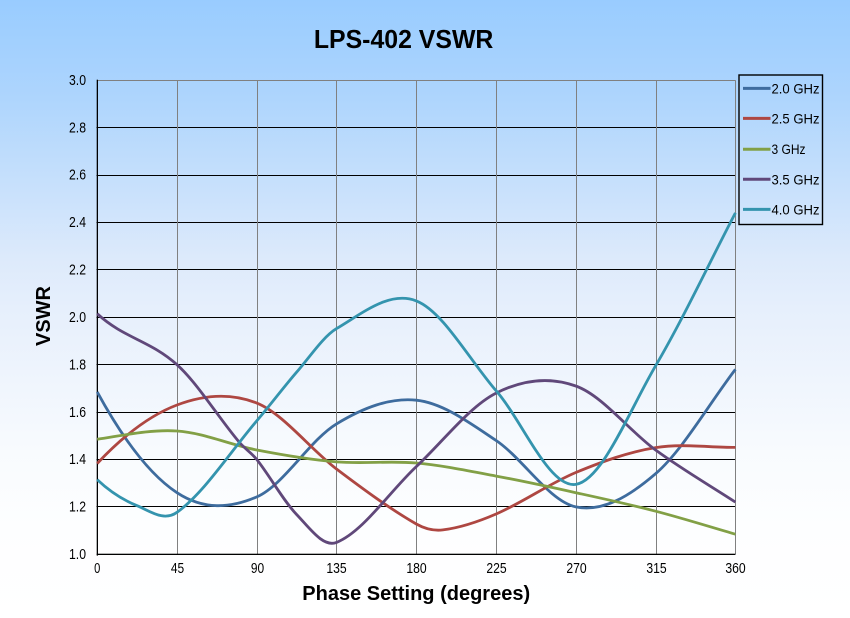 The image size is (850, 618). Describe the element at coordinates (77, 508) in the screenshot. I see `svg-text: 1.2` at that location.